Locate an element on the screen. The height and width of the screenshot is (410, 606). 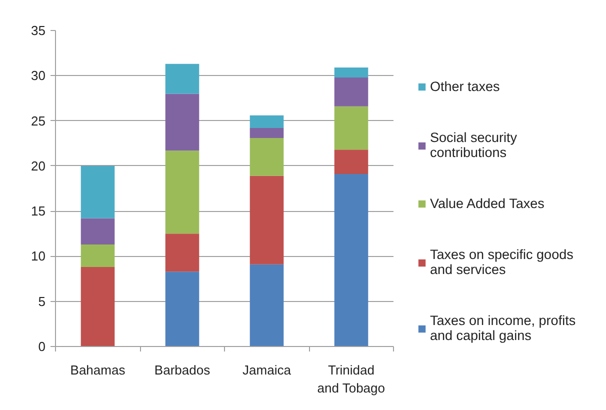
legend-label: Taxes on specific goods and services is located at coordinates (502, 262).